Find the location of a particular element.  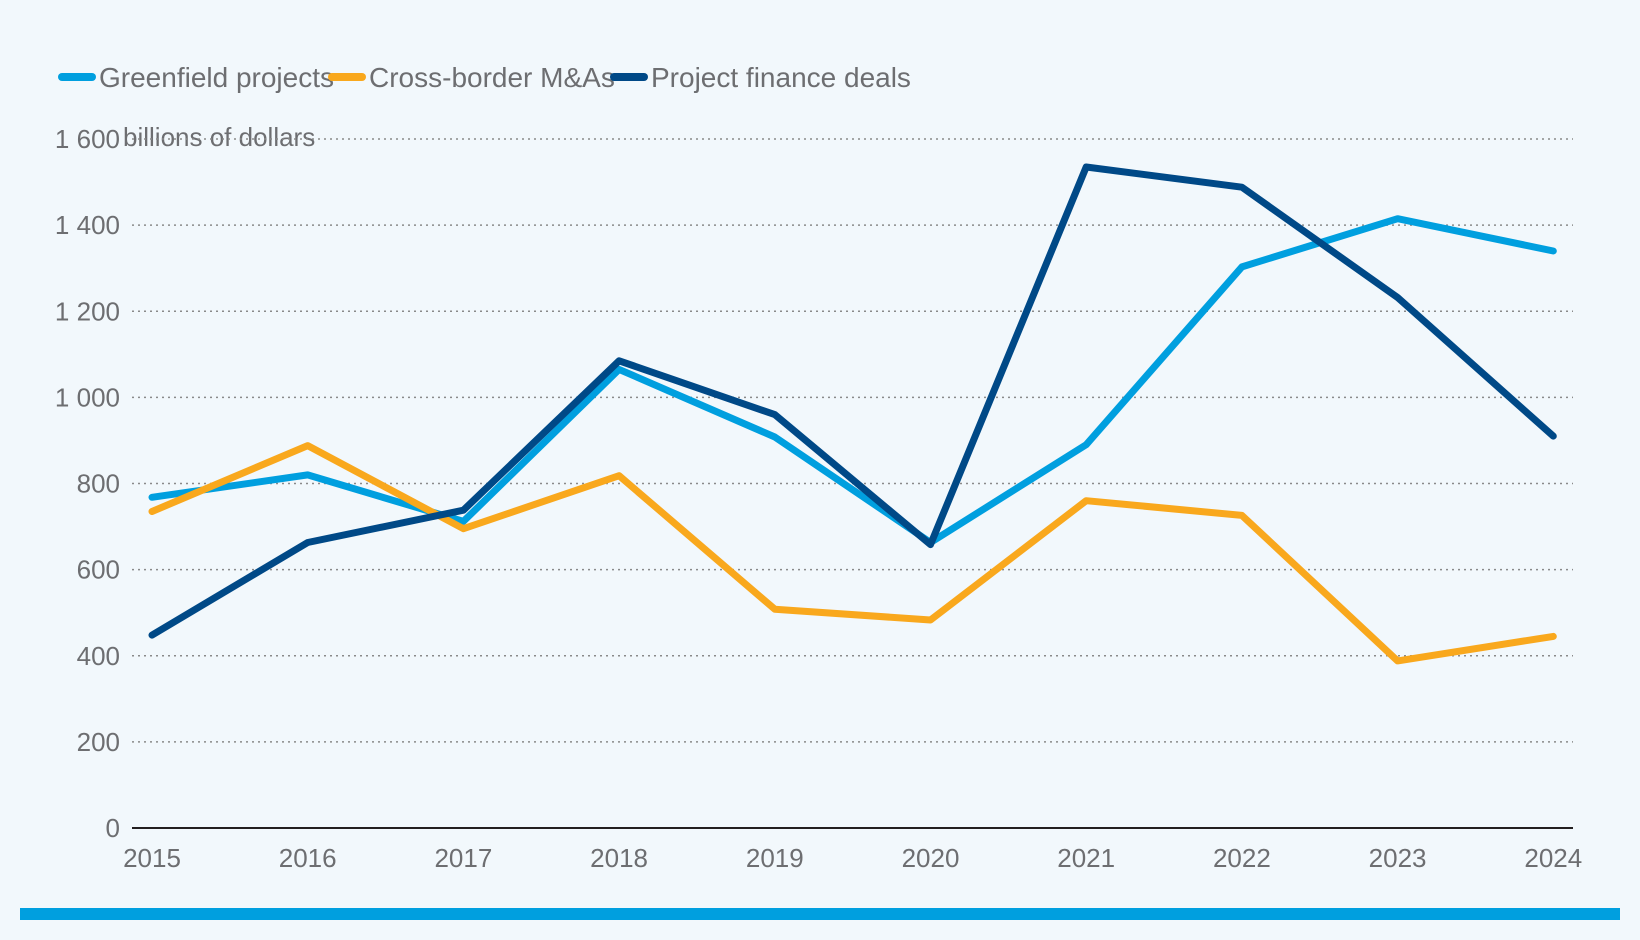

y-tick-label: 1 600 is located at coordinates (87, 139).